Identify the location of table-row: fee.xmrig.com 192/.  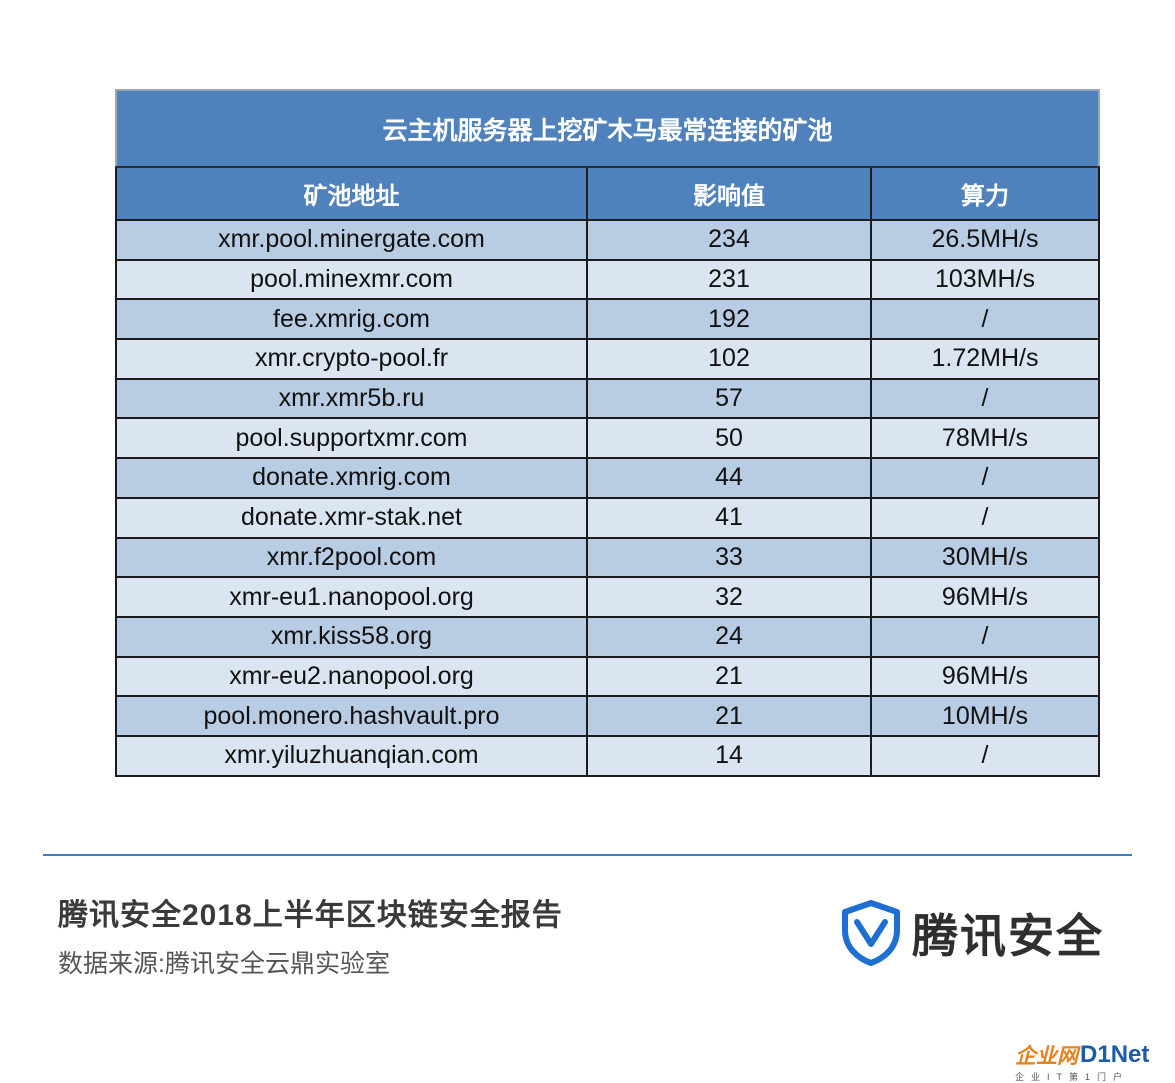
(607, 319).